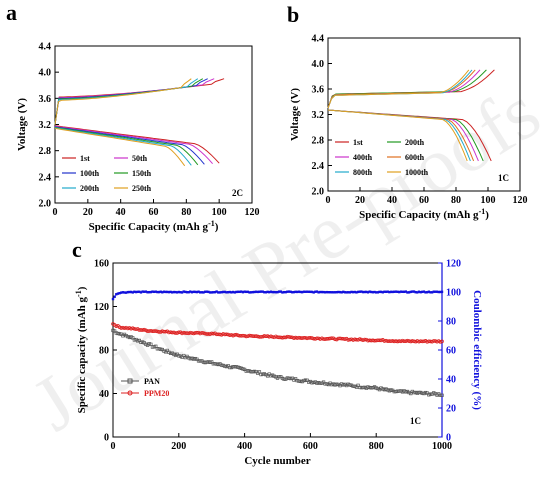 Image resolution: width=554 pixels, height=478 pixels. What do you see at coordinates (156, 393) in the screenshot?
I see `legend-label-PPM20: PPM20` at bounding box center [156, 393].